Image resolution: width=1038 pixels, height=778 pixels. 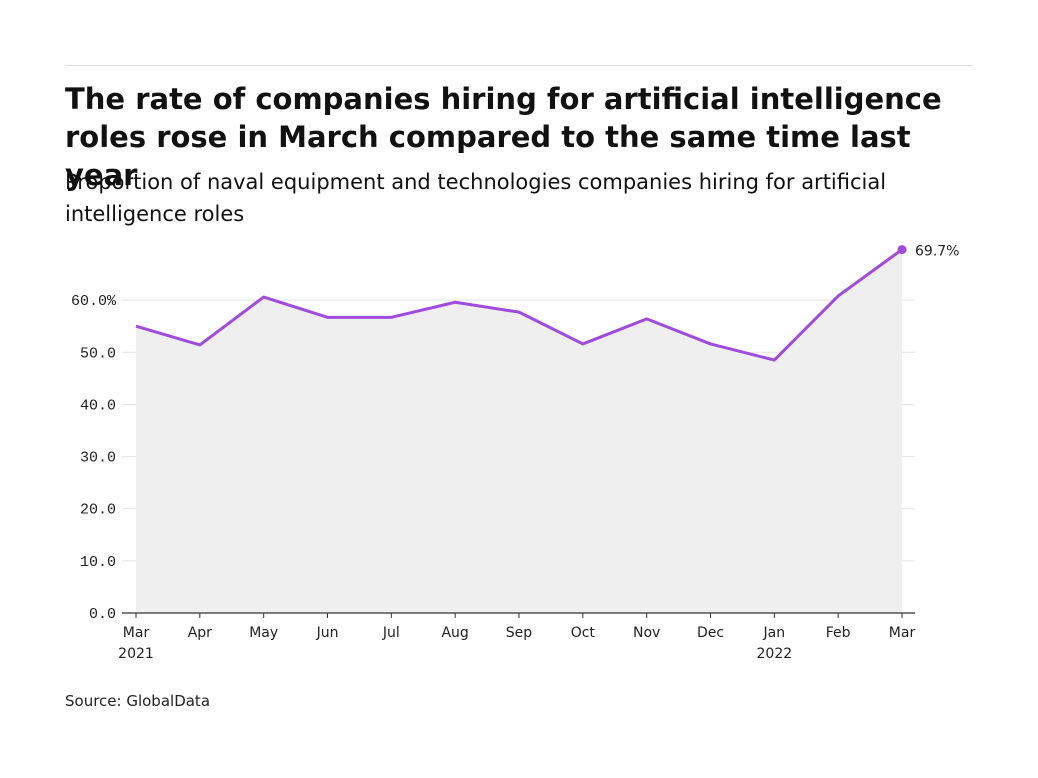 What do you see at coordinates (98, 458) in the screenshot?
I see `y-tick-label: 30.0` at bounding box center [98, 458].